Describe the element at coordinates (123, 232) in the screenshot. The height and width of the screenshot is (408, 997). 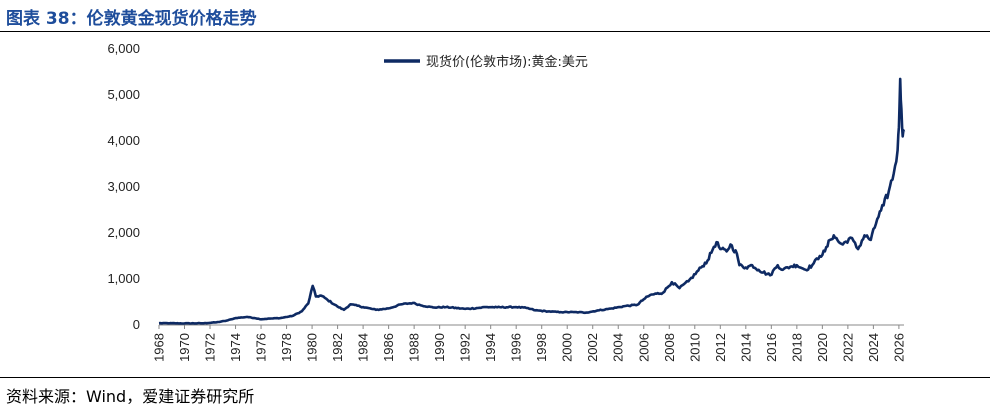
I see `y-tick-label: 2,000` at that location.